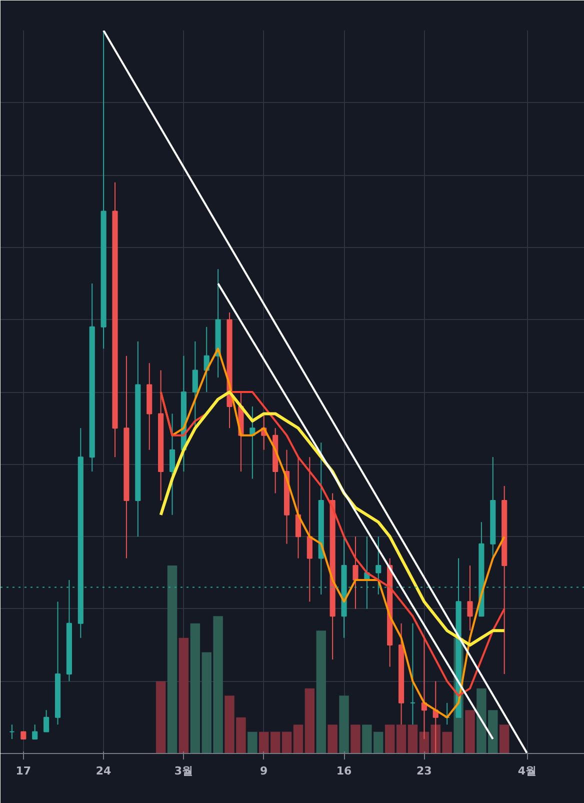 The height and width of the screenshot is (803, 584). What do you see at coordinates (104, 771) in the screenshot?
I see `x-tick-label: 24` at bounding box center [104, 771].